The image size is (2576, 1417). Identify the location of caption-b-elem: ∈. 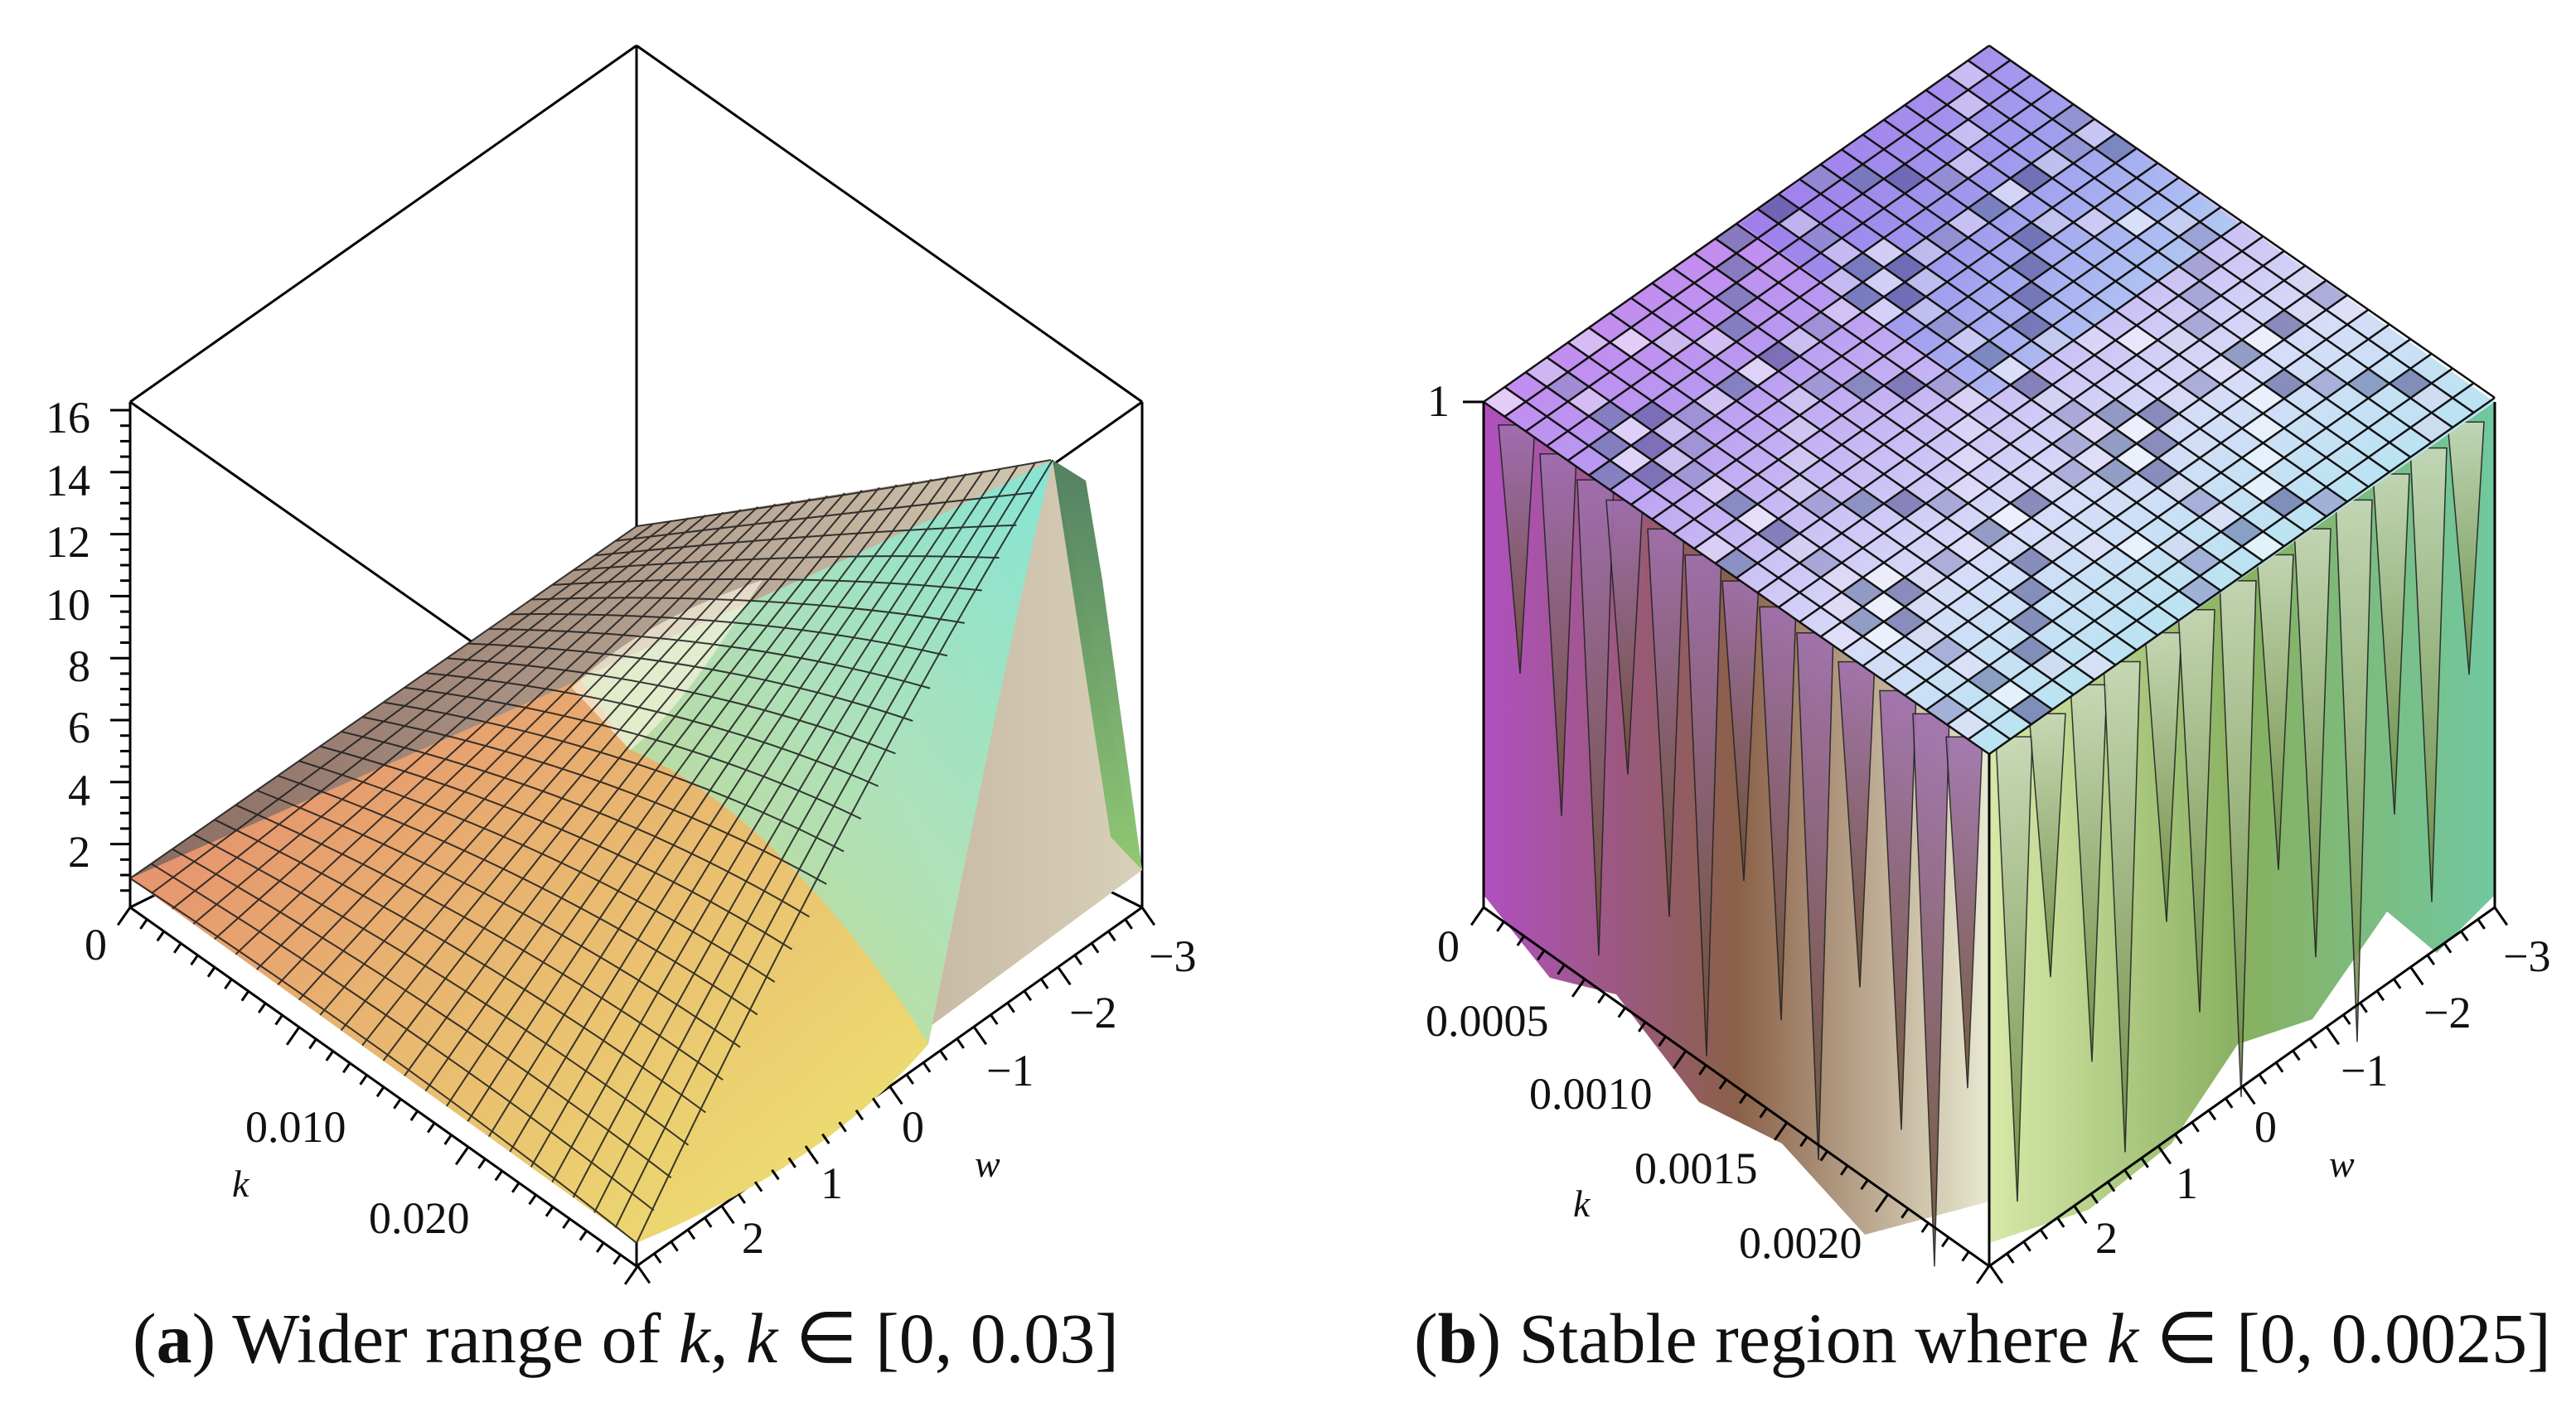
(2187, 1338).